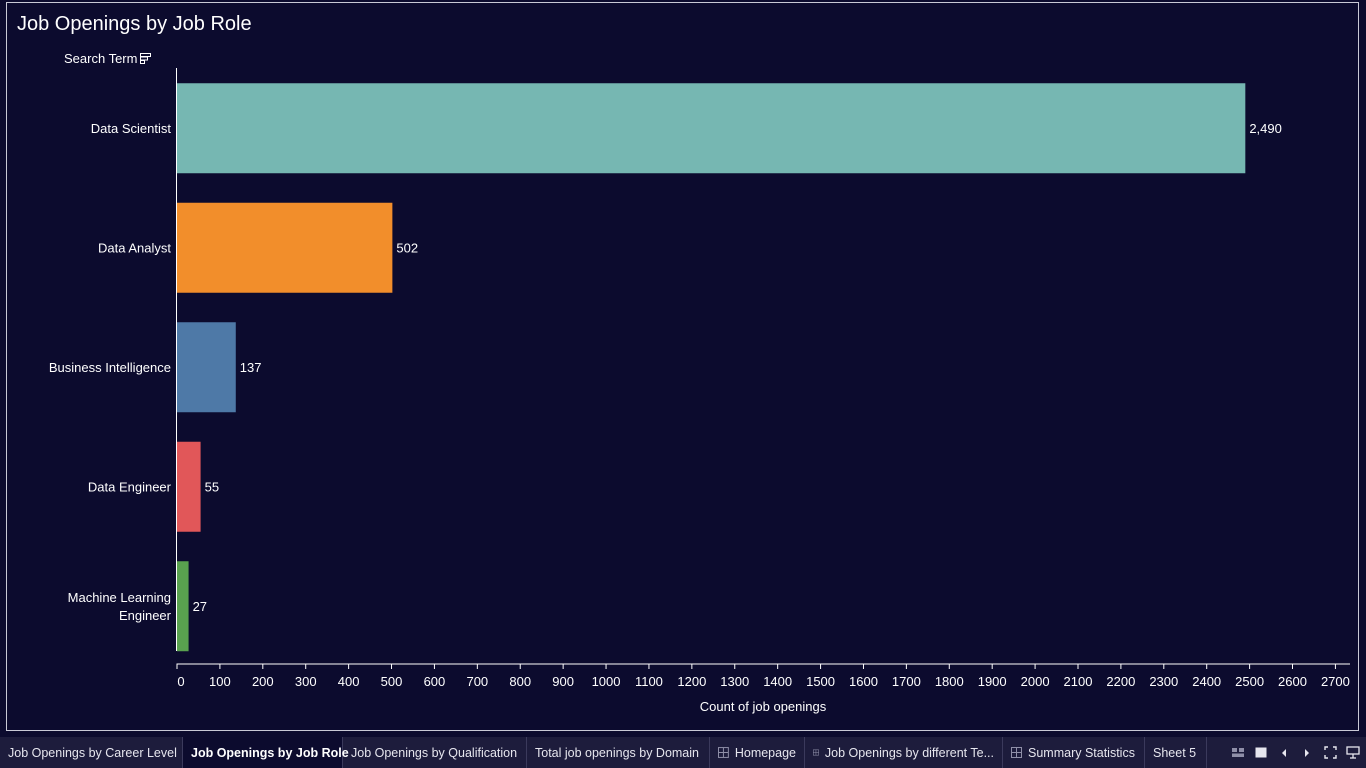  Describe the element at coordinates (992, 681) in the screenshot. I see `x-tick-label: 1900` at that location.